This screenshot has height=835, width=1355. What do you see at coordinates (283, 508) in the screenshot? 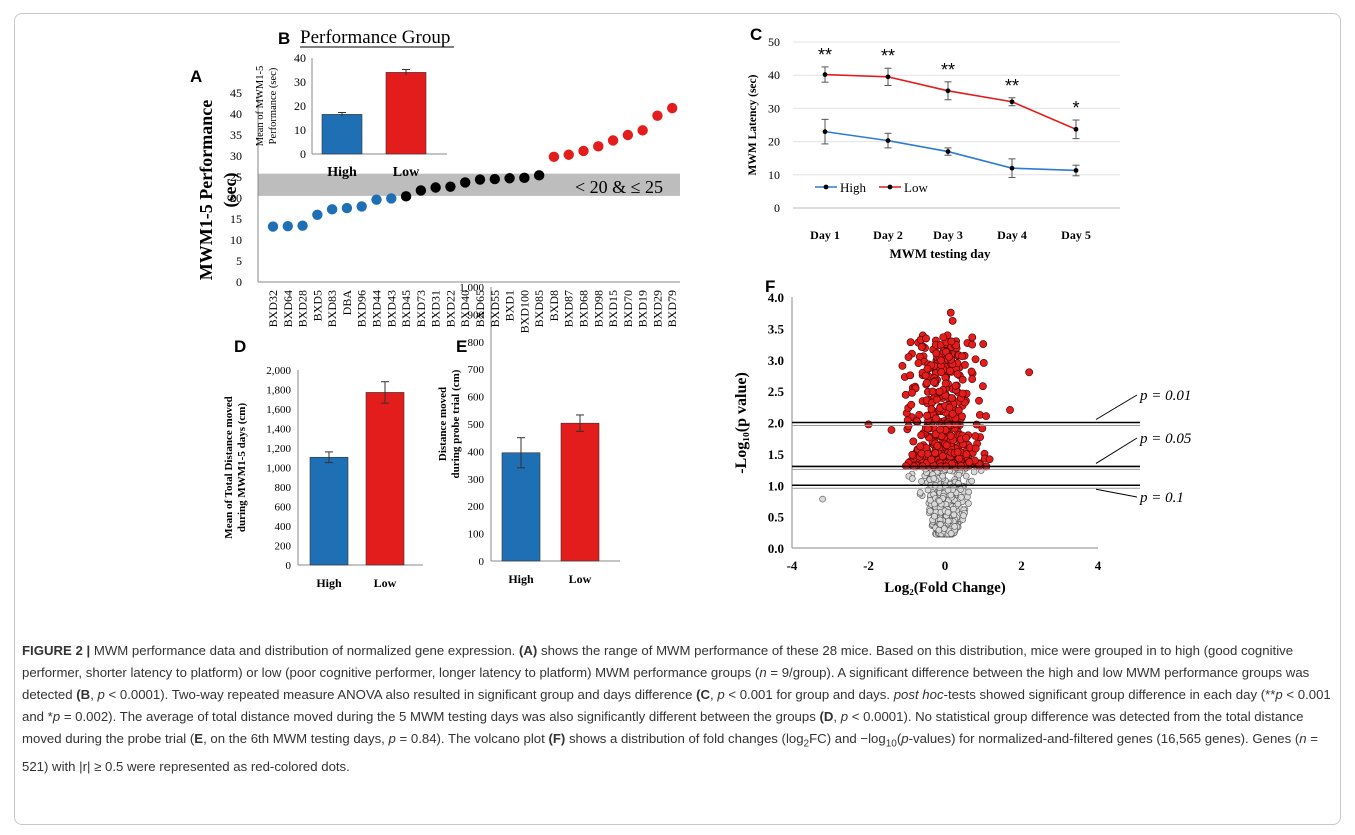
I see `y-tick-label: 600` at bounding box center [283, 508].